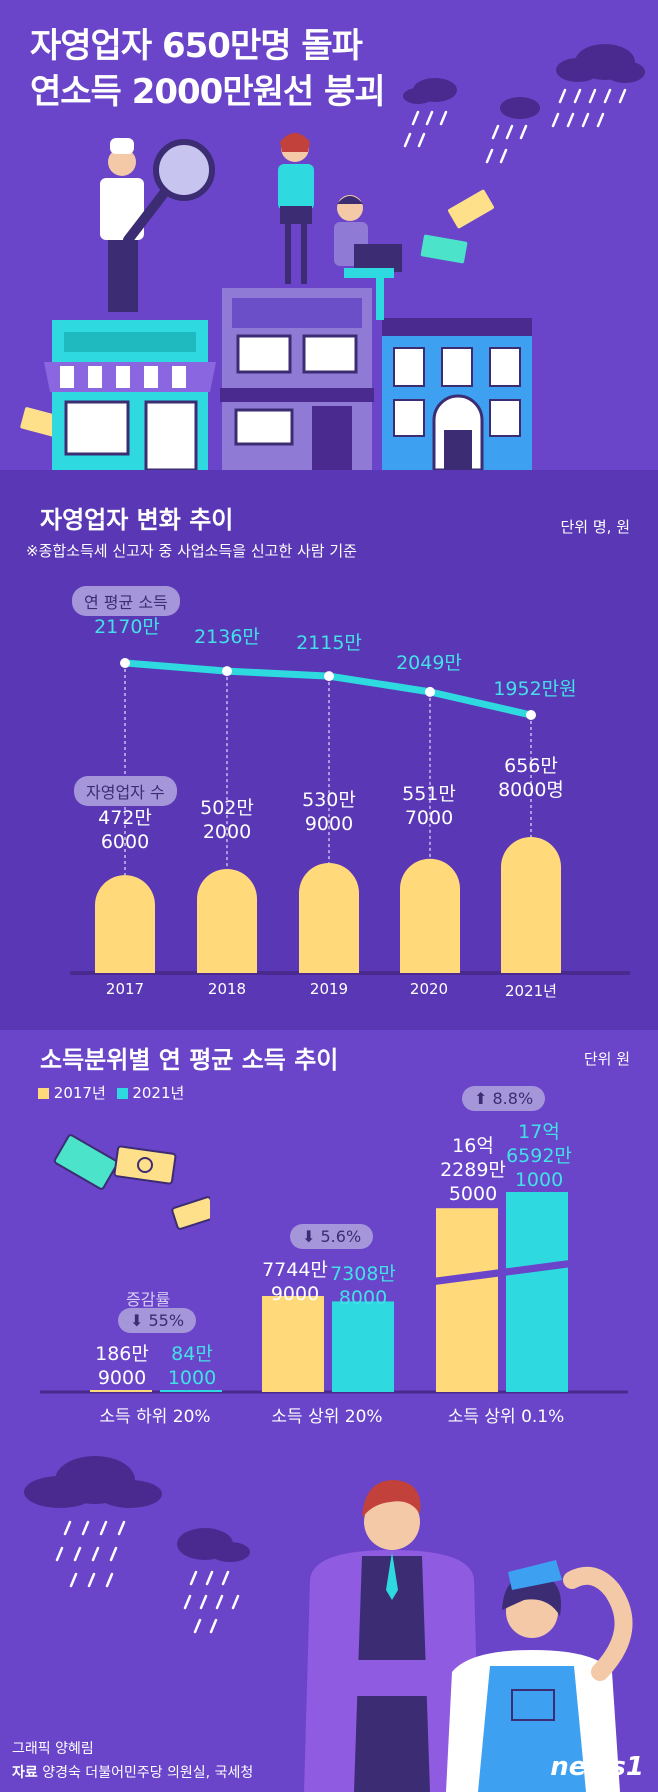  What do you see at coordinates (606, 1059) in the screenshot?
I see `chart-2-unit: 단위 원` at bounding box center [606, 1059].